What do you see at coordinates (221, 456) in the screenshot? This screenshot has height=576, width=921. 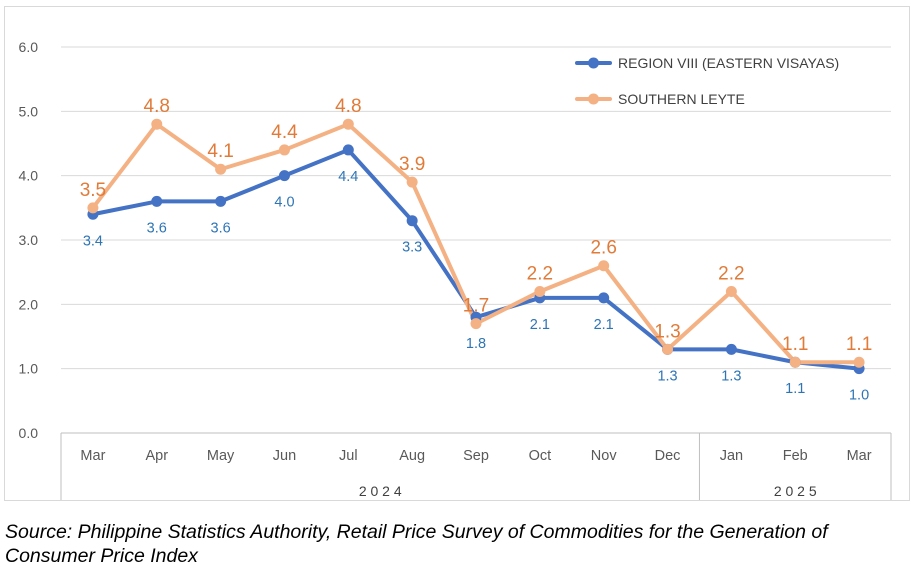 I see `x-tick-label: May` at bounding box center [221, 456].